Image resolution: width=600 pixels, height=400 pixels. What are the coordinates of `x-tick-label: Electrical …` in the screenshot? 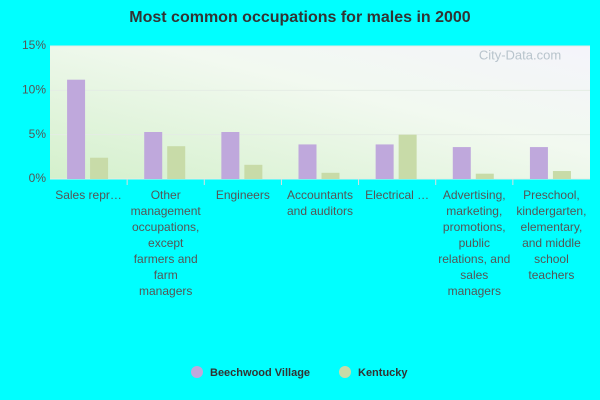 It's located at (397, 195).